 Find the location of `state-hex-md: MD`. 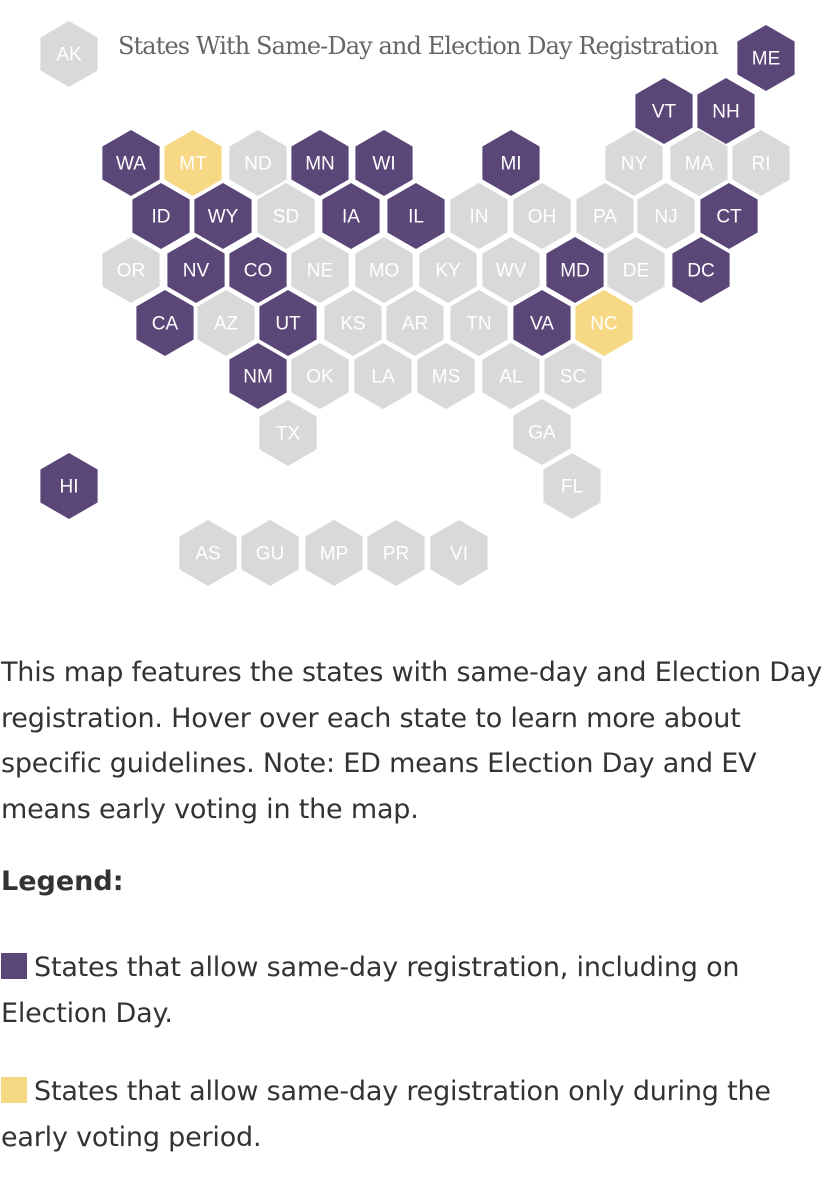

state-hex-md: MD is located at coordinates (575, 270).